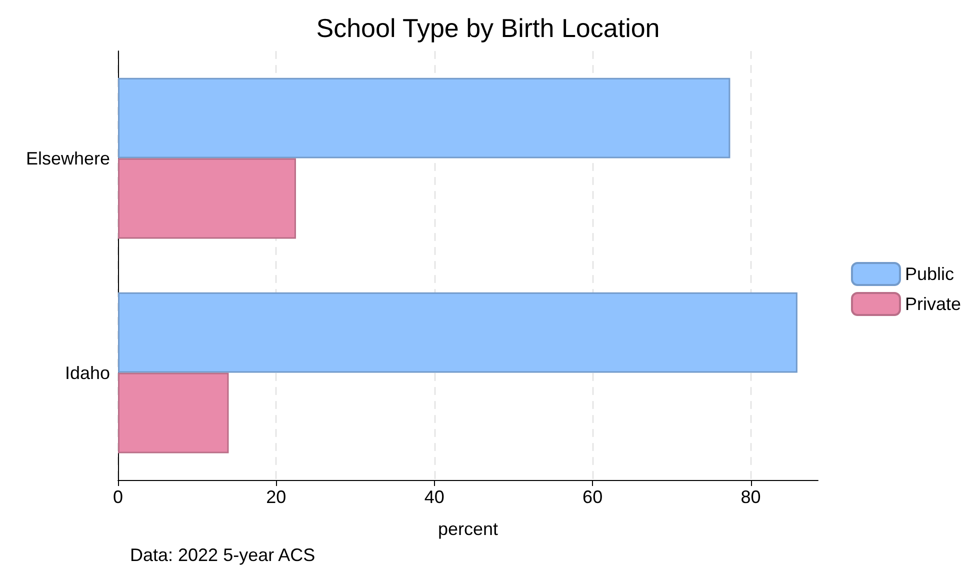  What do you see at coordinates (592, 497) in the screenshot?
I see `x-tick-label: 60` at bounding box center [592, 497].